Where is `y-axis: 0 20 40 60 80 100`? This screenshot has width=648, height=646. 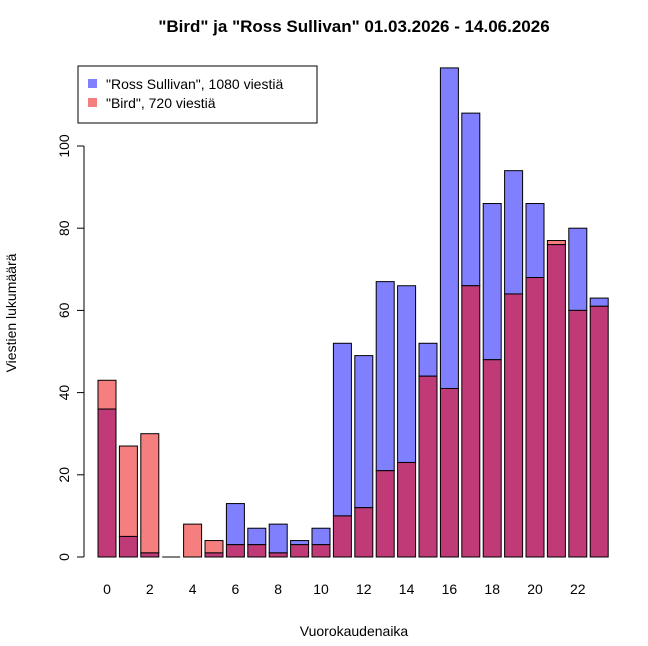
y-axis: 0 20 40 60 80 100 is located at coordinates (70, 347).